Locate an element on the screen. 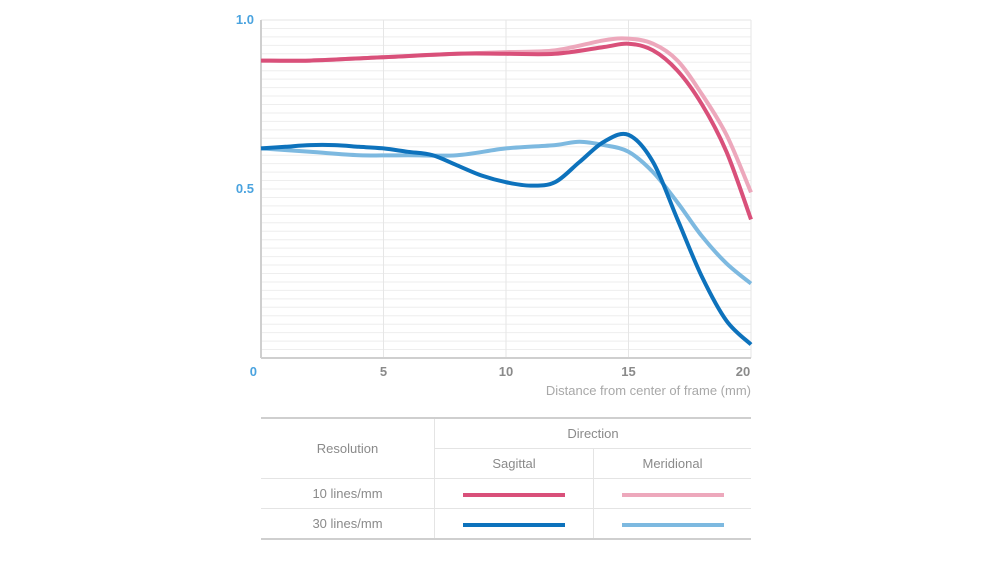 Image resolution: width=1000 pixels, height=570 pixels. legend-direction-header: Direction is located at coordinates (592, 433).